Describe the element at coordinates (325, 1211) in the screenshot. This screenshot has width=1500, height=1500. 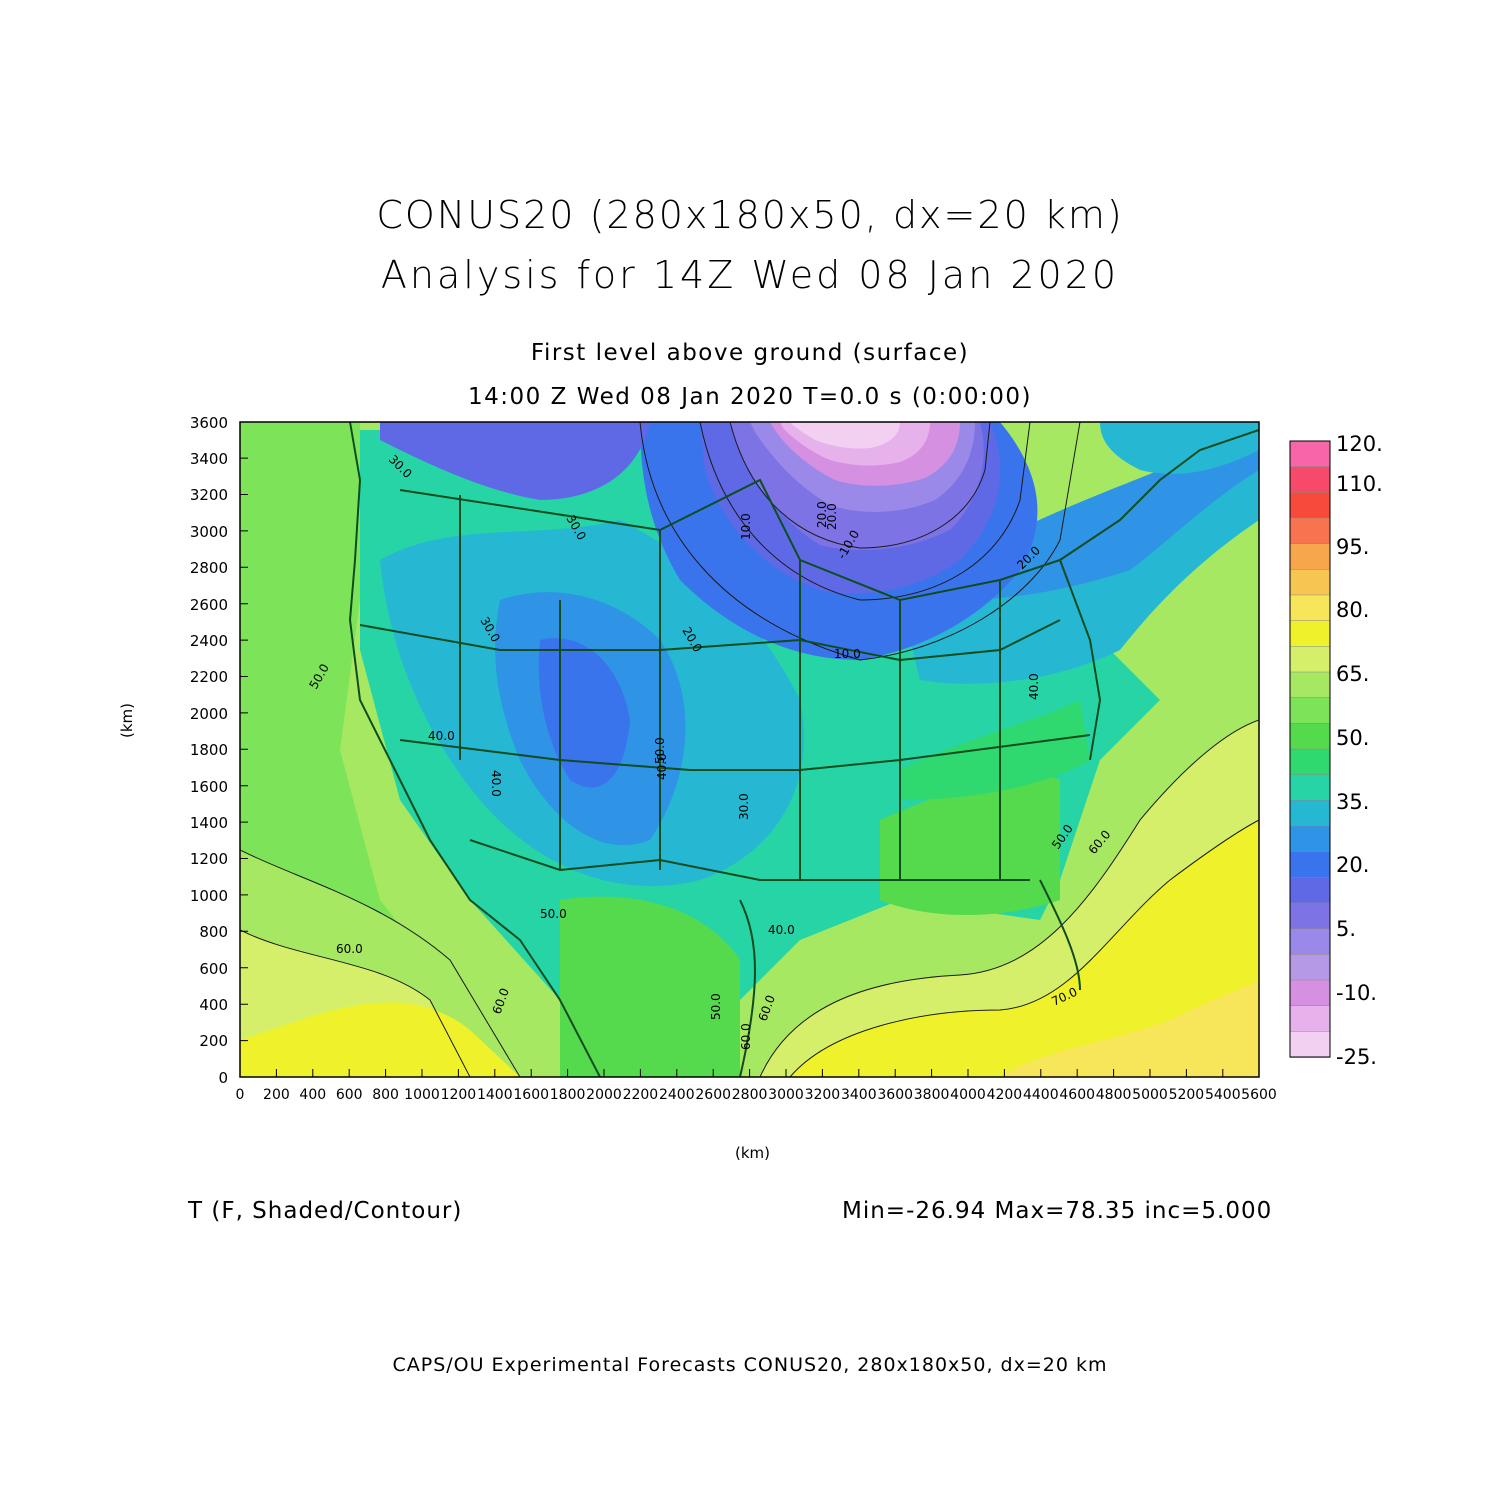
I see `field-label: T (F, Shaded/Contour)` at that location.